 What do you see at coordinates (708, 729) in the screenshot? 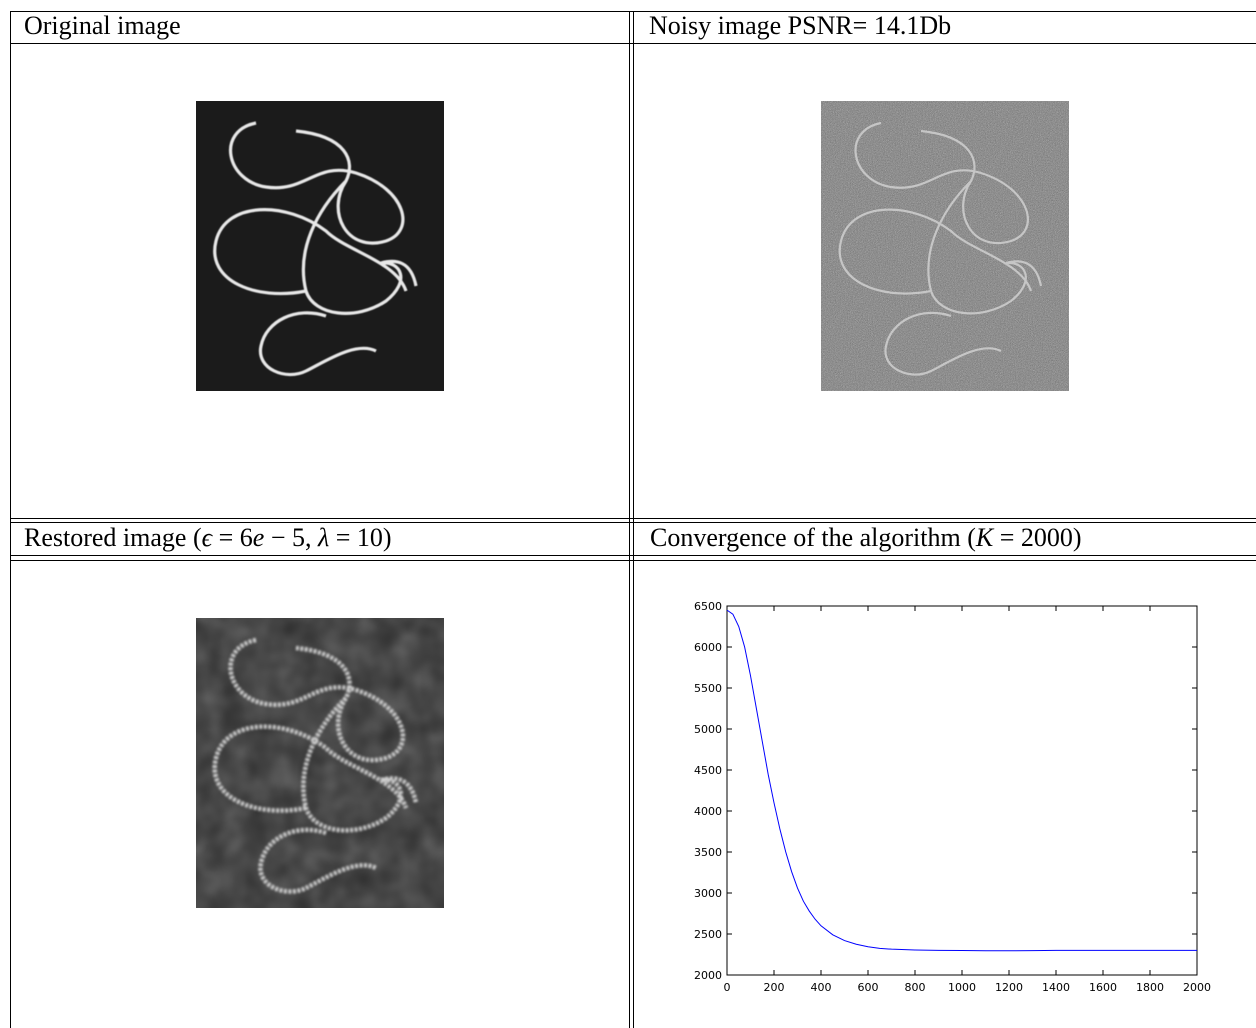
I see `y-tick-label: 5000` at bounding box center [708, 729].